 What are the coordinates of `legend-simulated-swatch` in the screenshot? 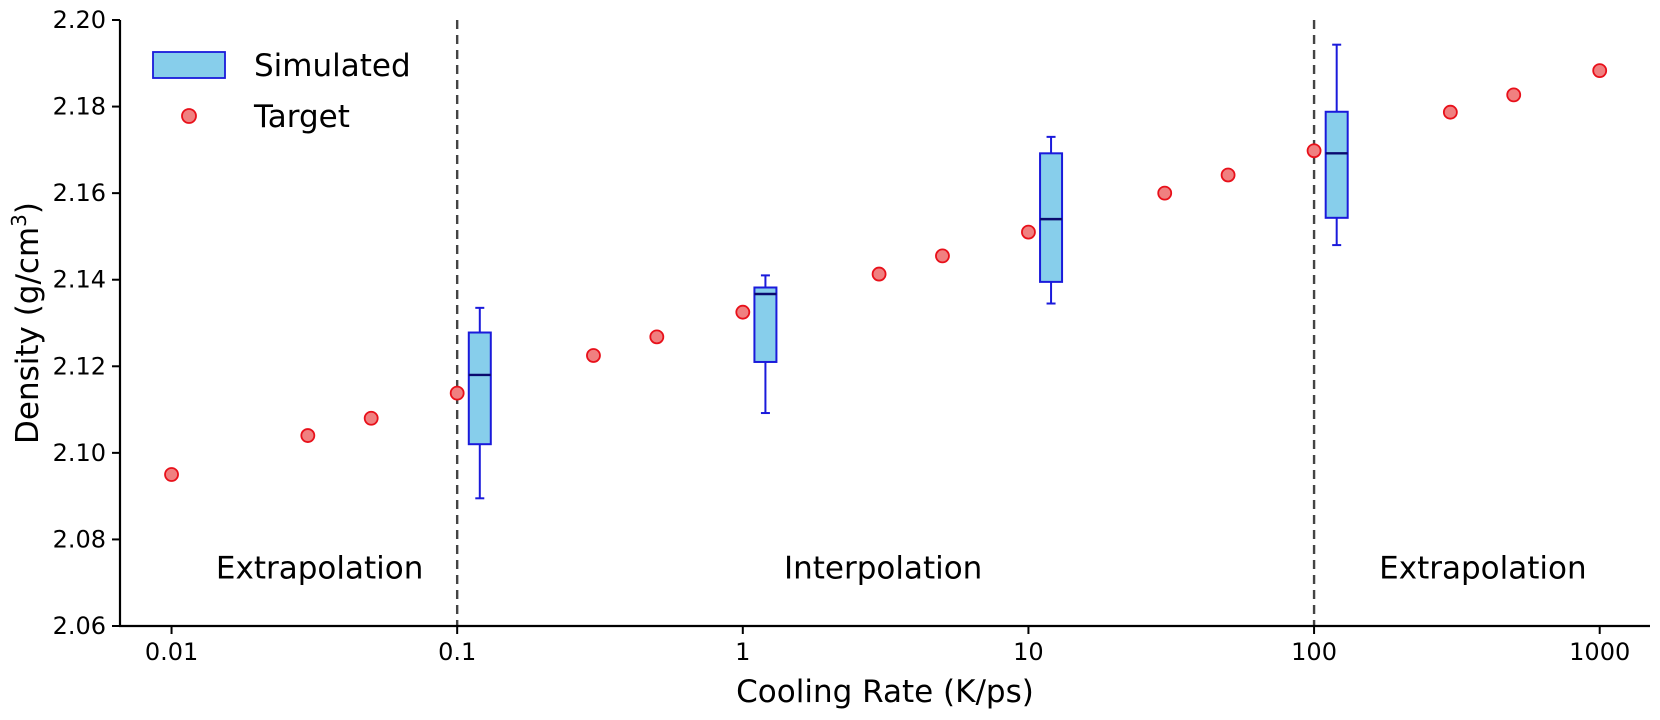 It's located at (189, 65).